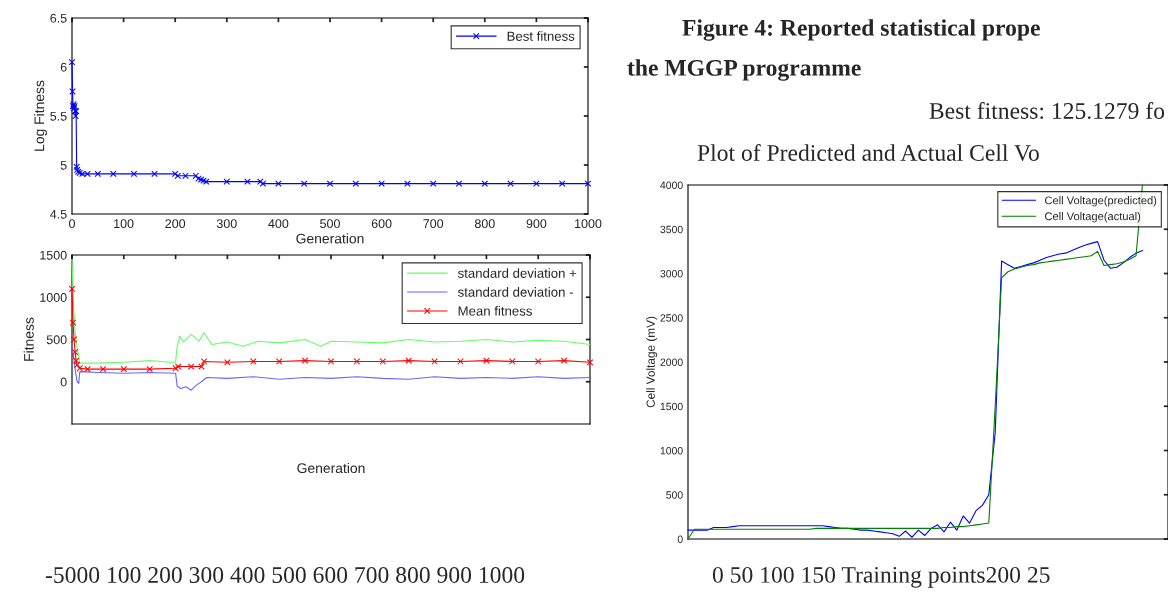 The image size is (1168, 594). What do you see at coordinates (433, 224) in the screenshot?
I see `x-tick-label: 700` at bounding box center [433, 224].